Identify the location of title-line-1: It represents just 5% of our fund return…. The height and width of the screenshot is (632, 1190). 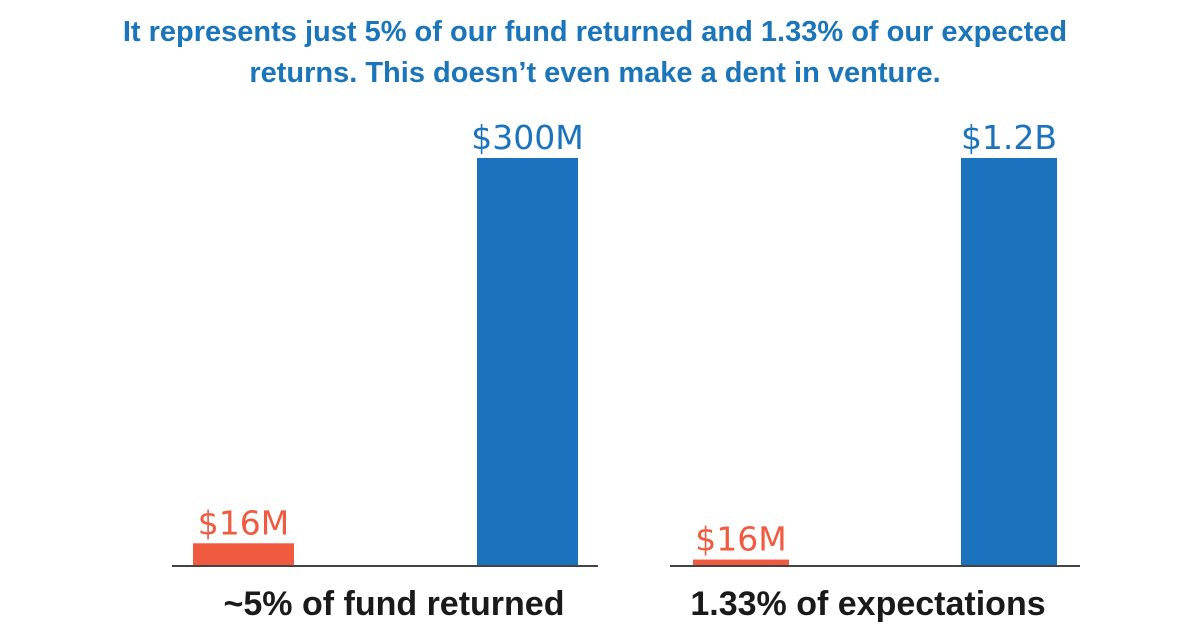
(595, 32).